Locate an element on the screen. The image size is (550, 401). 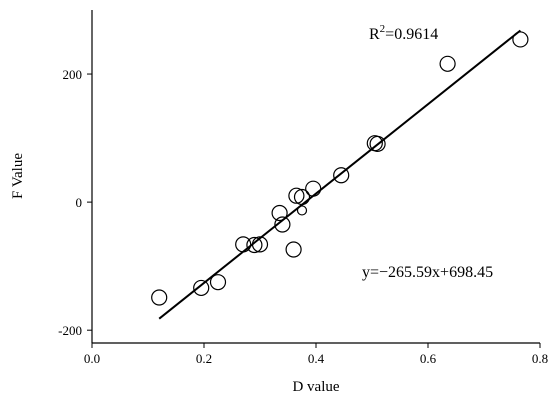
x-tick-label: 0.0 is located at coordinates (92, 358).